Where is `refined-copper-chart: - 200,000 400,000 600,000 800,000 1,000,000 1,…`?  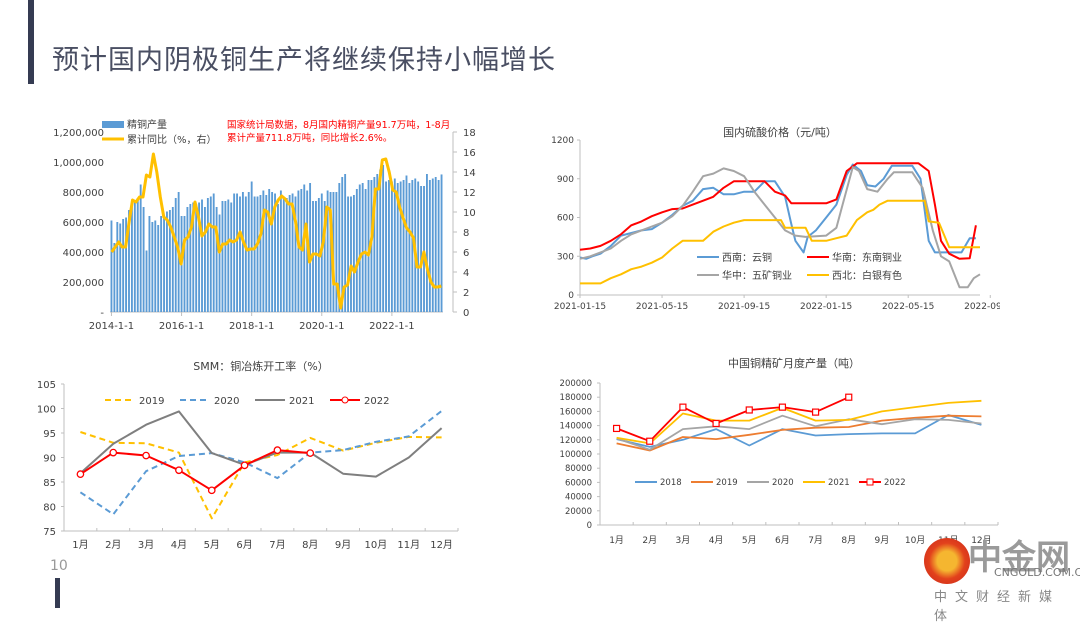
refined-copper-chart: - 200,000 400,000 600,000 800,000 1,000,000 1,… is located at coordinates (264, 225).